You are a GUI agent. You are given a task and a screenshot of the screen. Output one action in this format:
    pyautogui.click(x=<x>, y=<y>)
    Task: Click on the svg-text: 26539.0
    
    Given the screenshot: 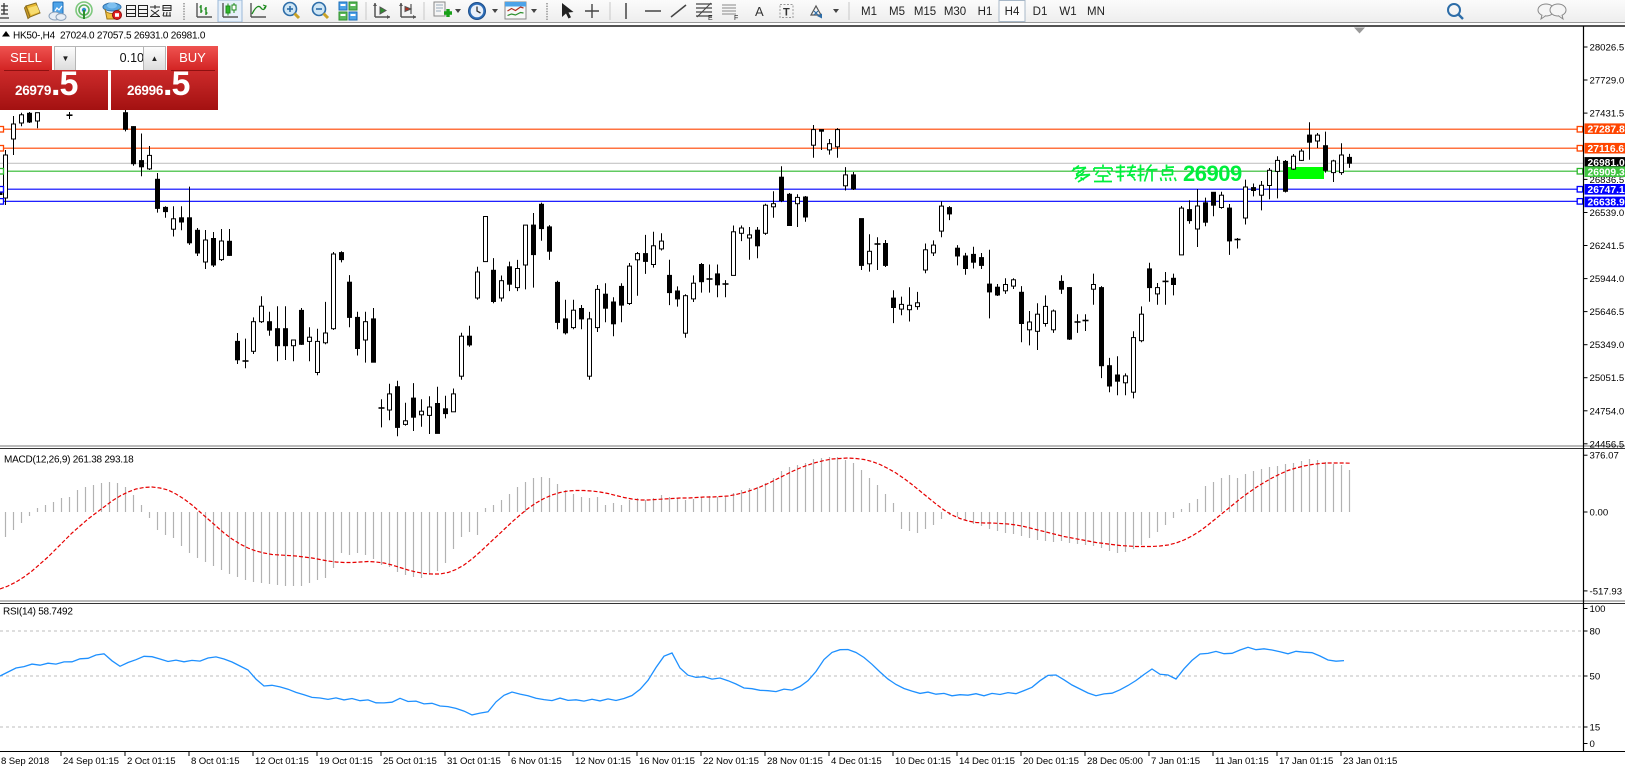 What is the action you would take?
    pyautogui.click(x=1607, y=213)
    